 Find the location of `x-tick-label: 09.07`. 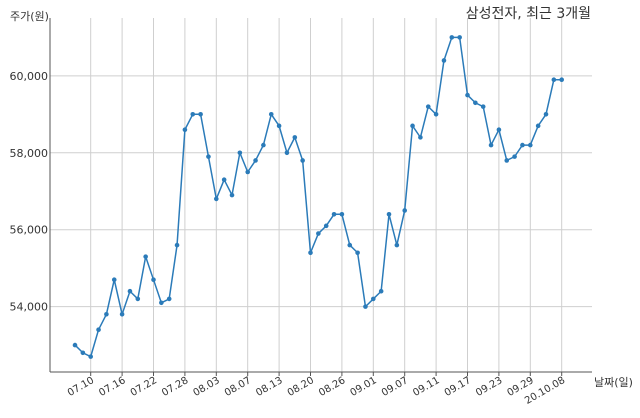

x-tick-label: 09.07 is located at coordinates (395, 387).